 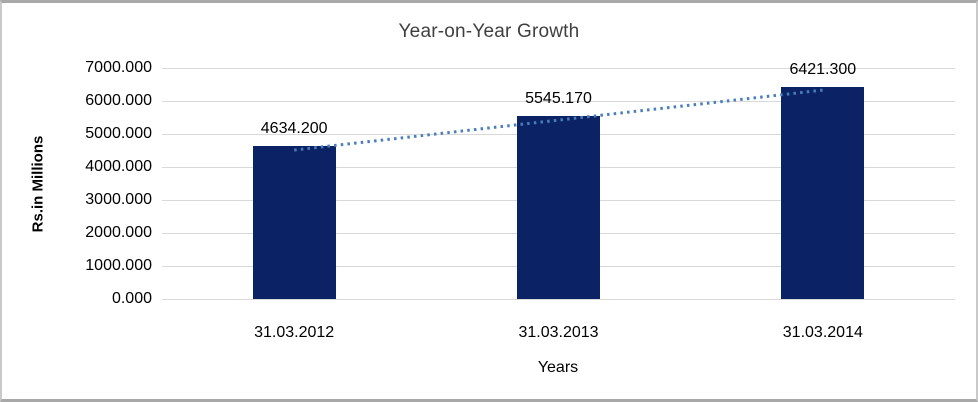 What do you see at coordinates (294, 129) in the screenshot?
I see `data-label: 4634.200` at bounding box center [294, 129].